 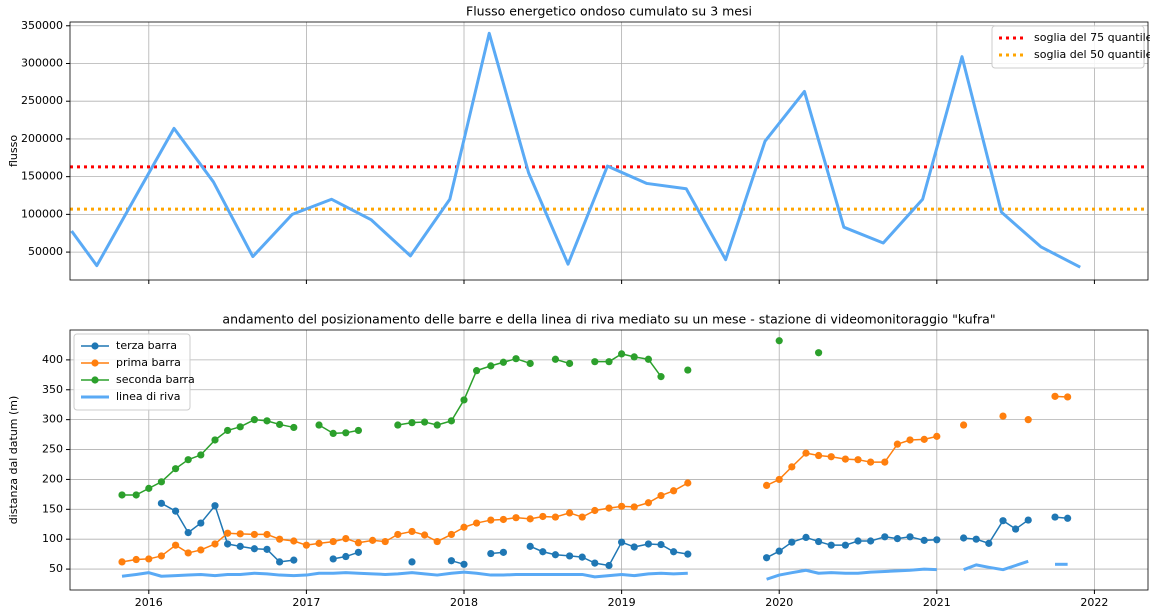 What do you see at coordinates (1094, 602) in the screenshot?
I see `x-tick-label: 2022` at bounding box center [1094, 602].